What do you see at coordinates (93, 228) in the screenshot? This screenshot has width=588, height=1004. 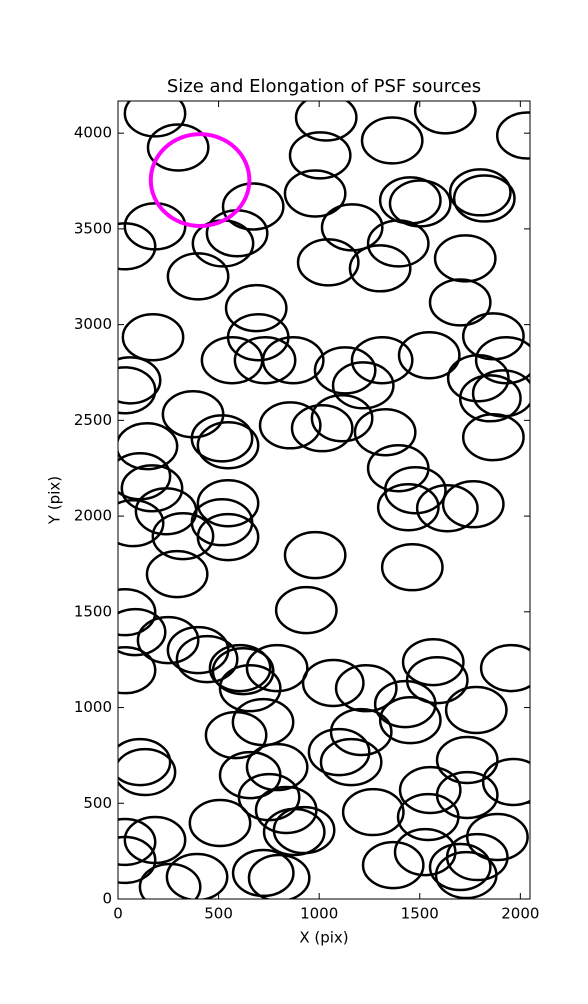 I see `y-tick-label: 3500` at bounding box center [93, 228].